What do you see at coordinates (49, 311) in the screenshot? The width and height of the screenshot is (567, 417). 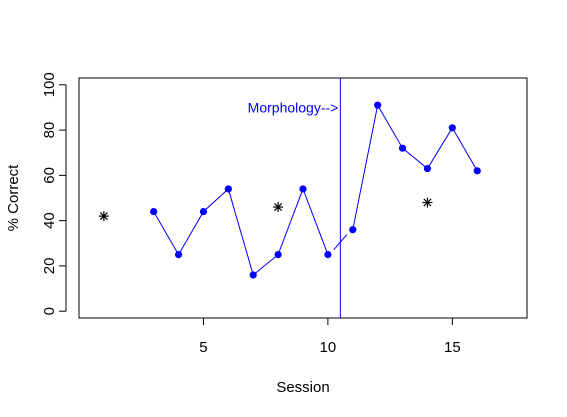 I see `y-tick-label: 0` at bounding box center [49, 311].